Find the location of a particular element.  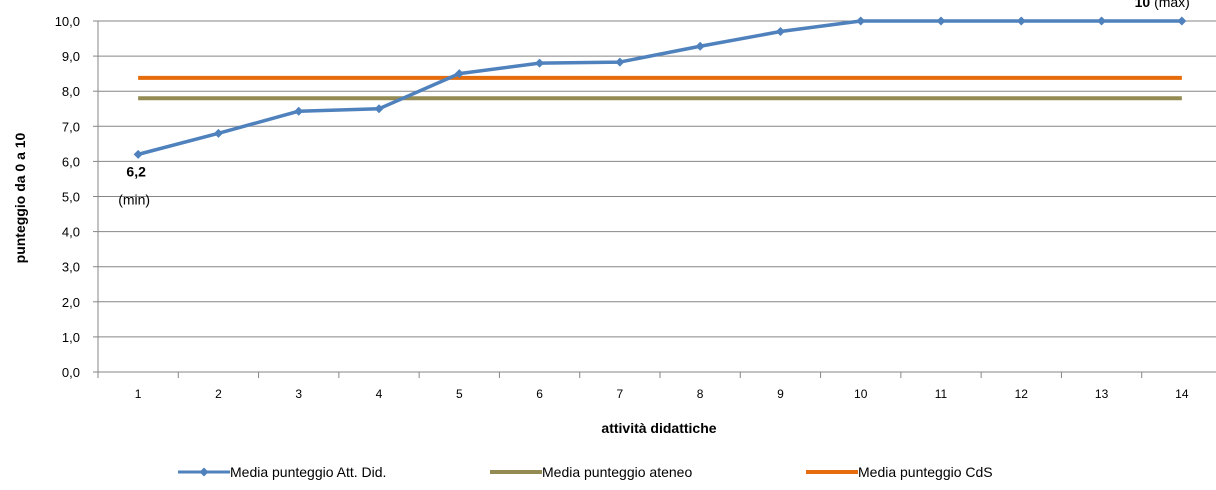

y-tick-label: 3,0 is located at coordinates (71, 267).